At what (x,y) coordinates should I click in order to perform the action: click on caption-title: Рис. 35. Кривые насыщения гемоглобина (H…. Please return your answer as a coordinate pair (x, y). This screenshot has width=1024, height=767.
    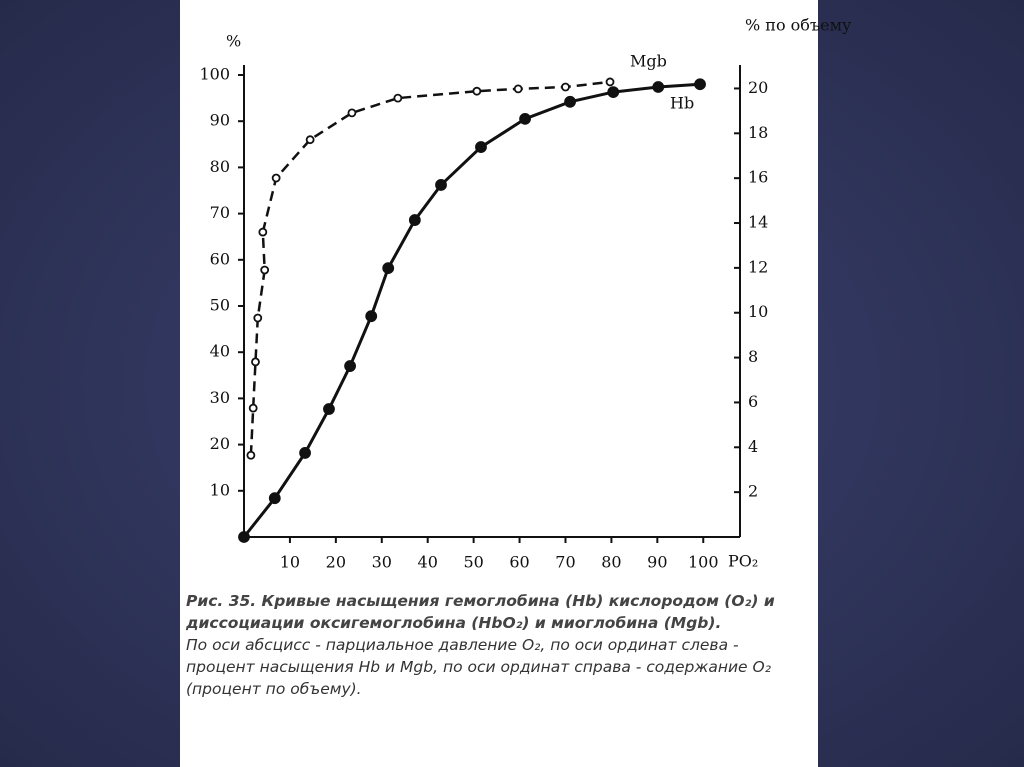
    Looking at the image, I should click on (480, 612).